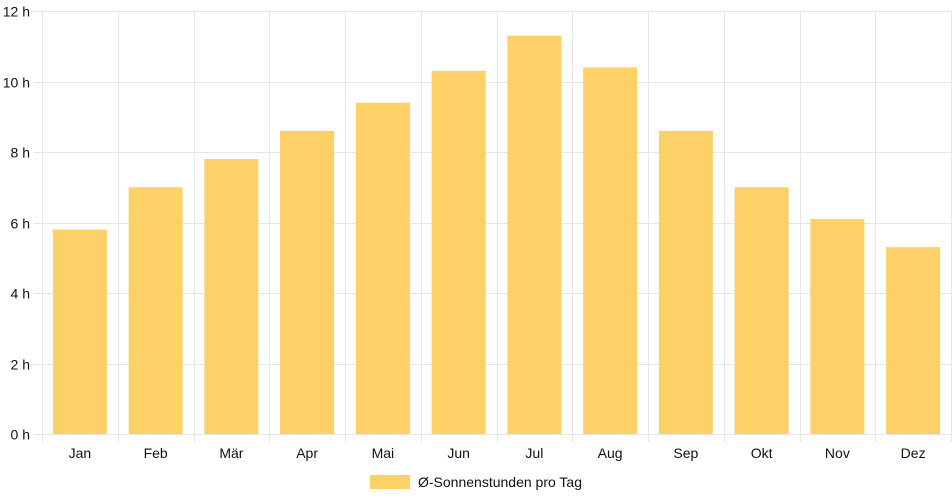 The image size is (952, 500). Describe the element at coordinates (390, 482) in the screenshot. I see `legend-swatch` at that location.